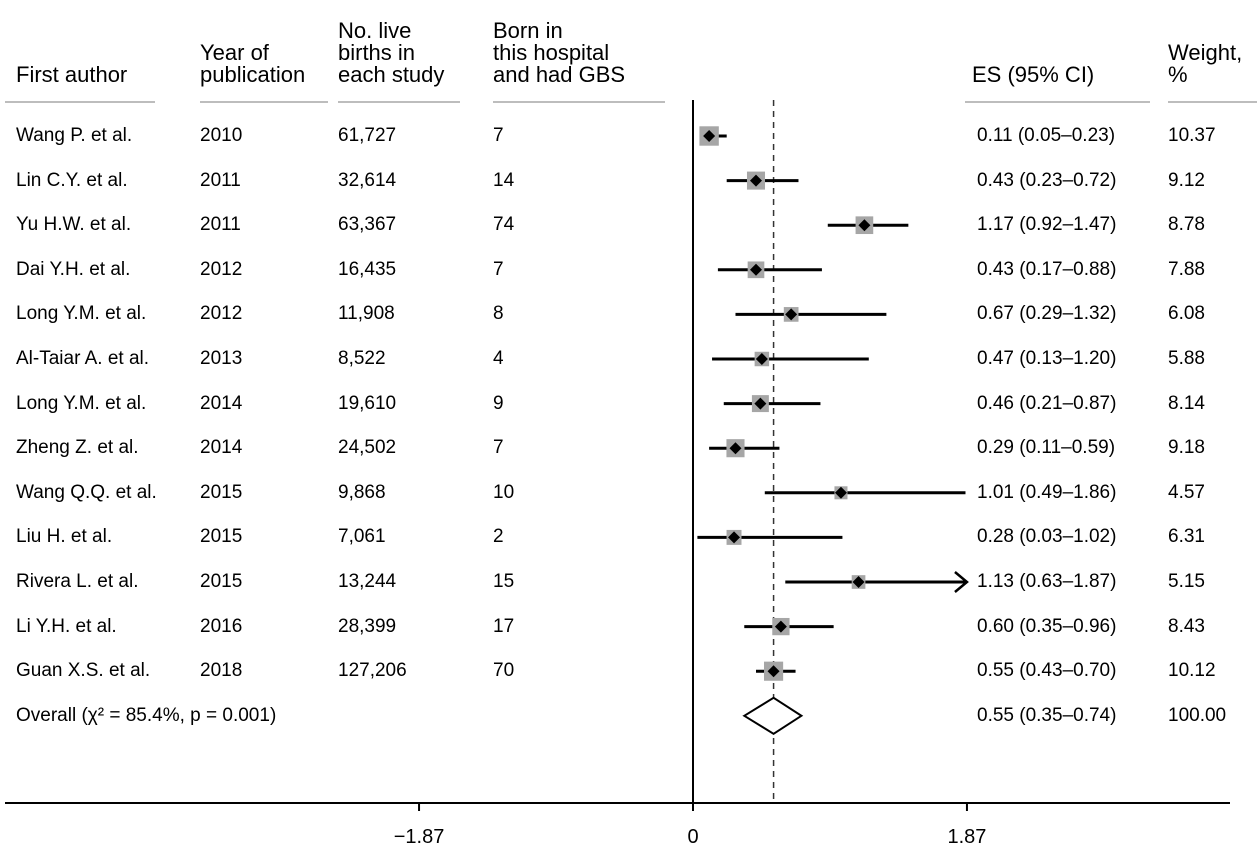 Image resolution: width=1257 pixels, height=845 pixels. Describe the element at coordinates (221, 135) in the screenshot. I see `study-year-cell: 2010` at that location.